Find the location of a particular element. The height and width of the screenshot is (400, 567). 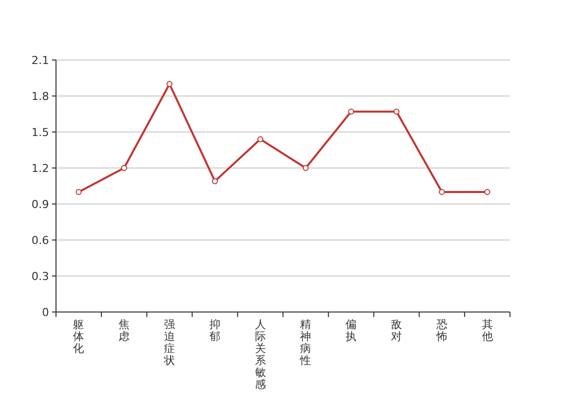

x-tick-label: 其他 is located at coordinates (487, 330).